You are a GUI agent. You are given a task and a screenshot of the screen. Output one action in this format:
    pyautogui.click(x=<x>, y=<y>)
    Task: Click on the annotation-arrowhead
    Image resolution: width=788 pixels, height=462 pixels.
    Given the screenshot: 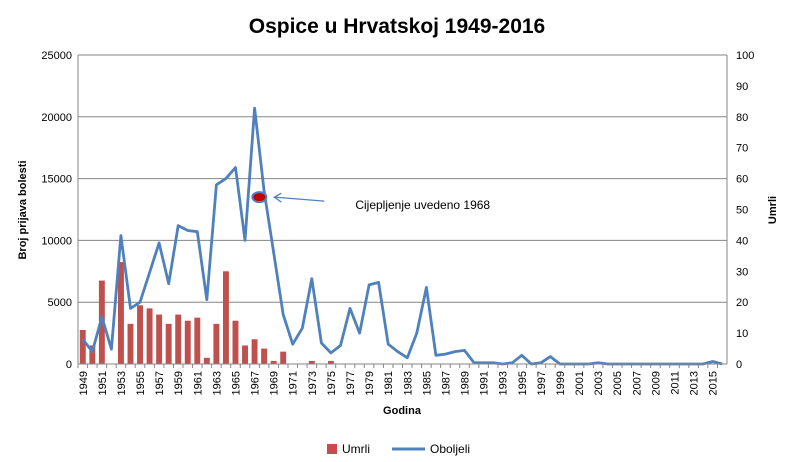 What is the action you would take?
    pyautogui.click(x=277, y=197)
    